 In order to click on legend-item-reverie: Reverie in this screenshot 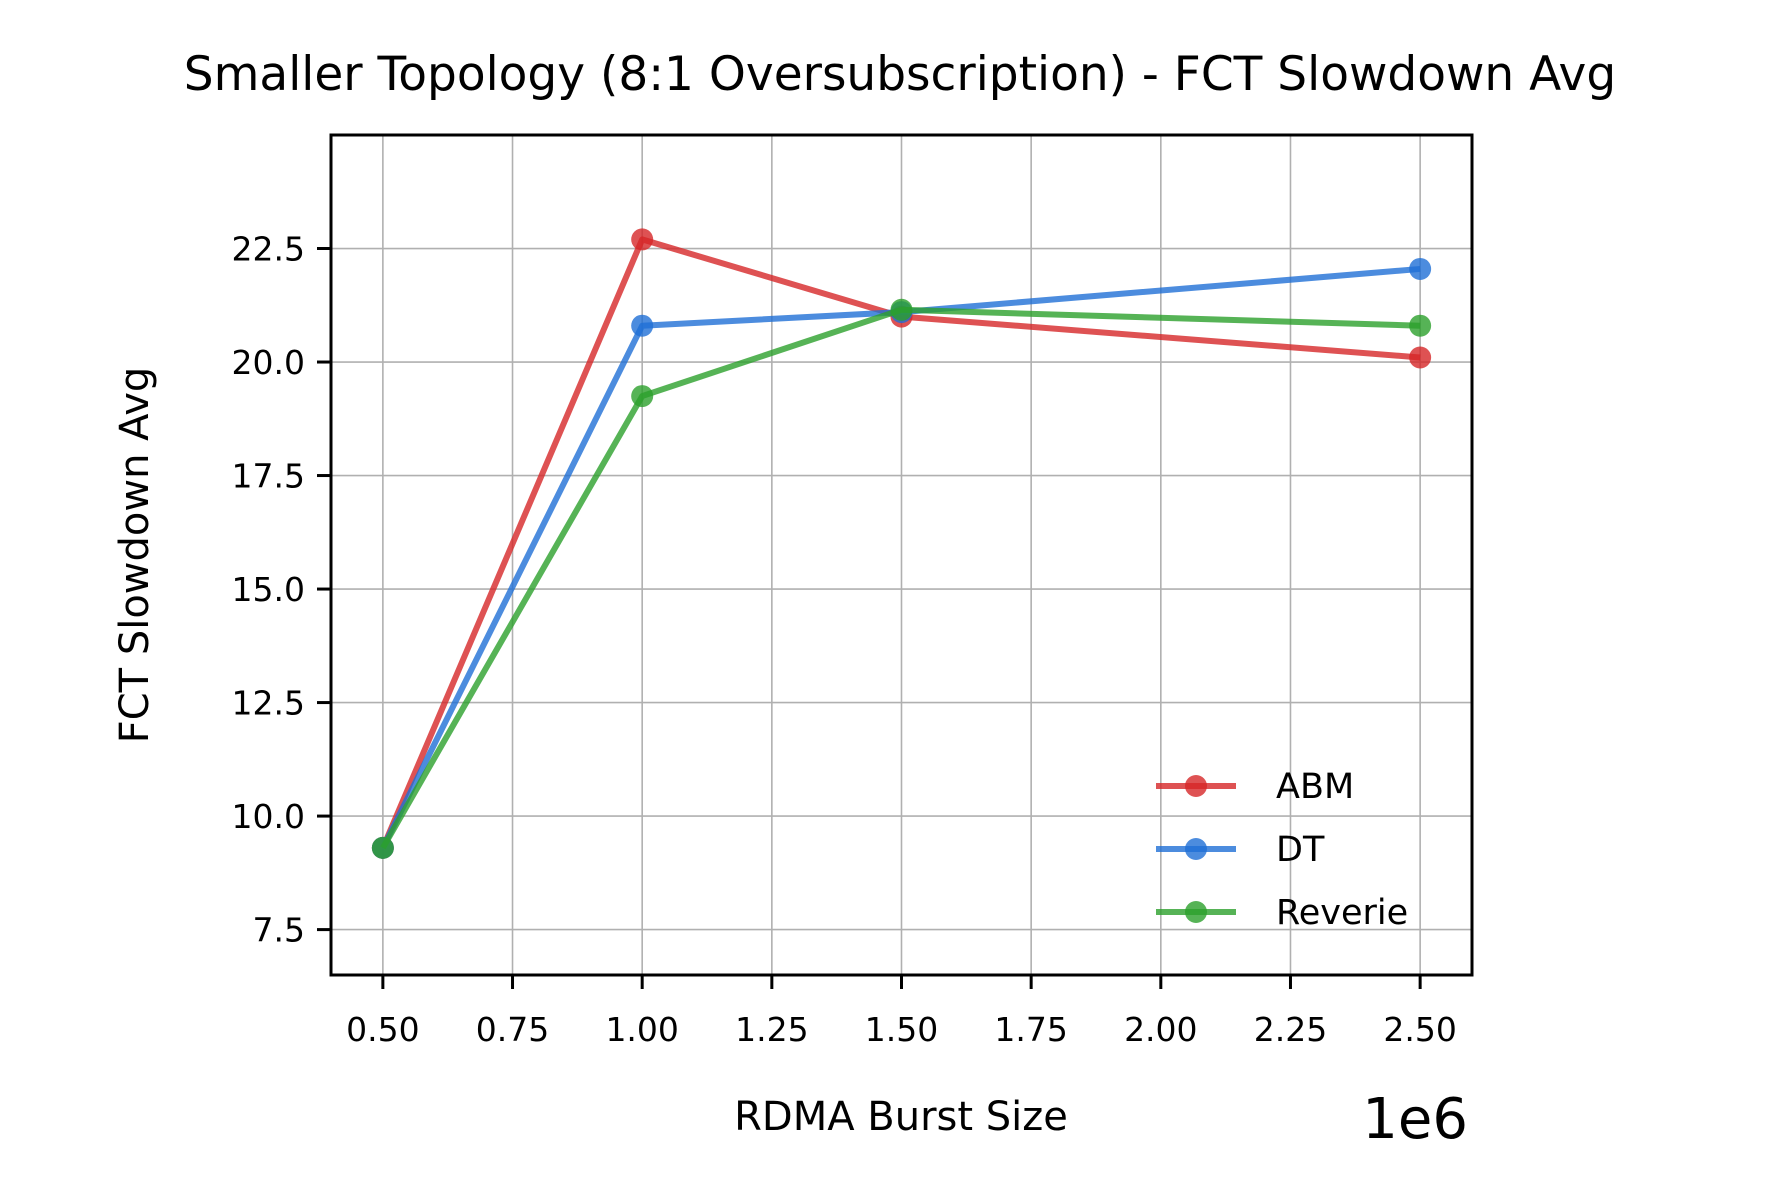, I will do `click(1282, 913)`.